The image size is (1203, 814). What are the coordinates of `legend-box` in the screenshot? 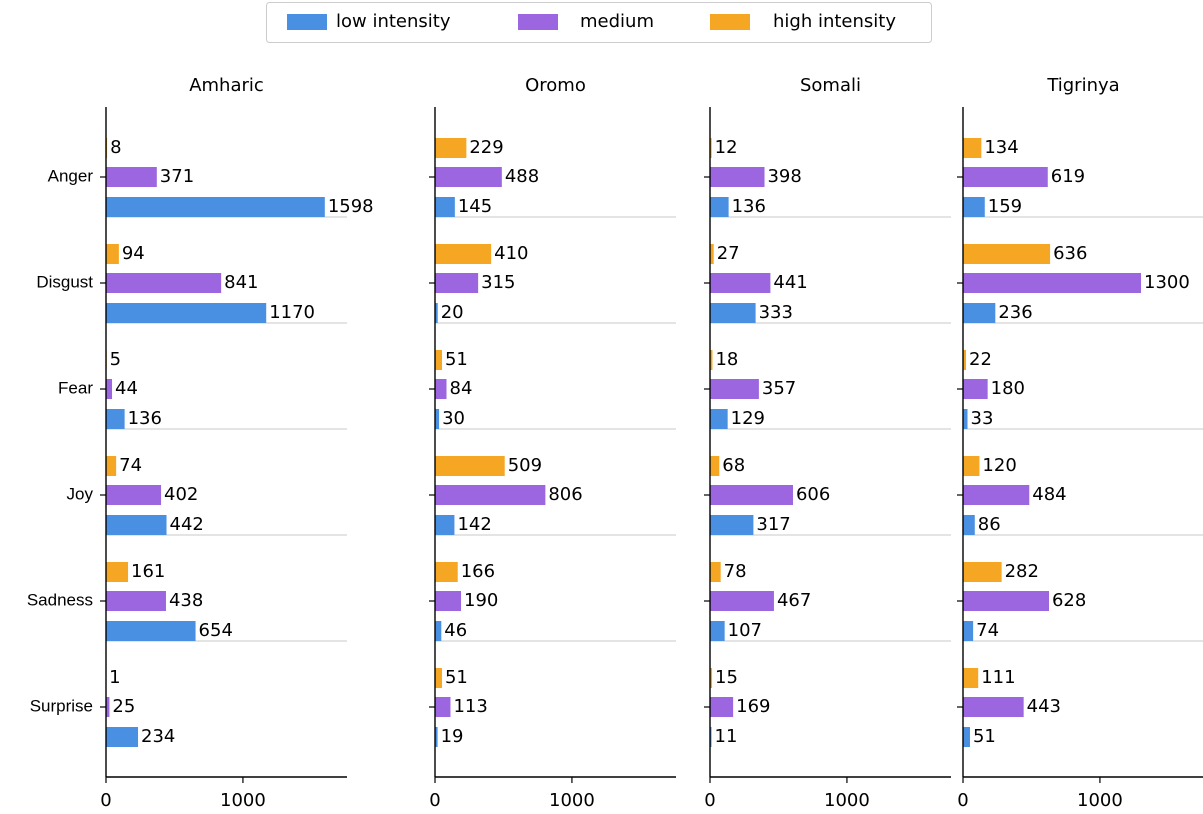 It's located at (599, 22).